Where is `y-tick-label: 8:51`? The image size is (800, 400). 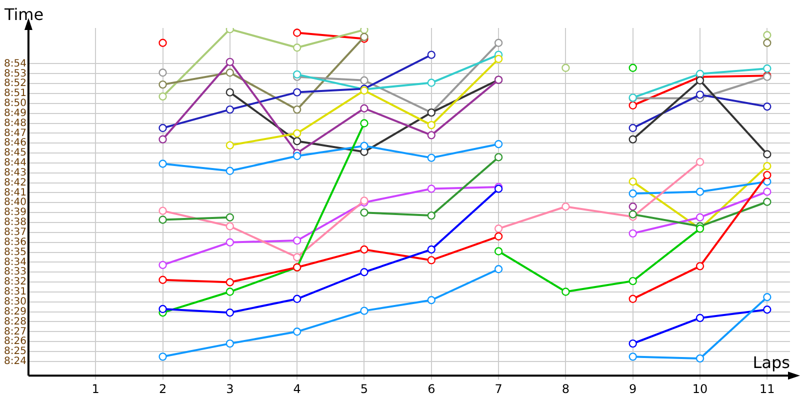
y-tick-label: 8:51 is located at coordinates (15, 94).